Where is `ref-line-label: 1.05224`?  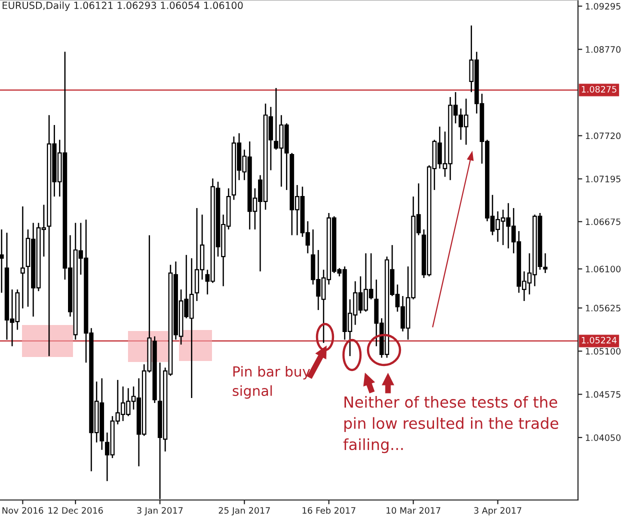
ref-line-label: 1.05224 is located at coordinates (599, 340).